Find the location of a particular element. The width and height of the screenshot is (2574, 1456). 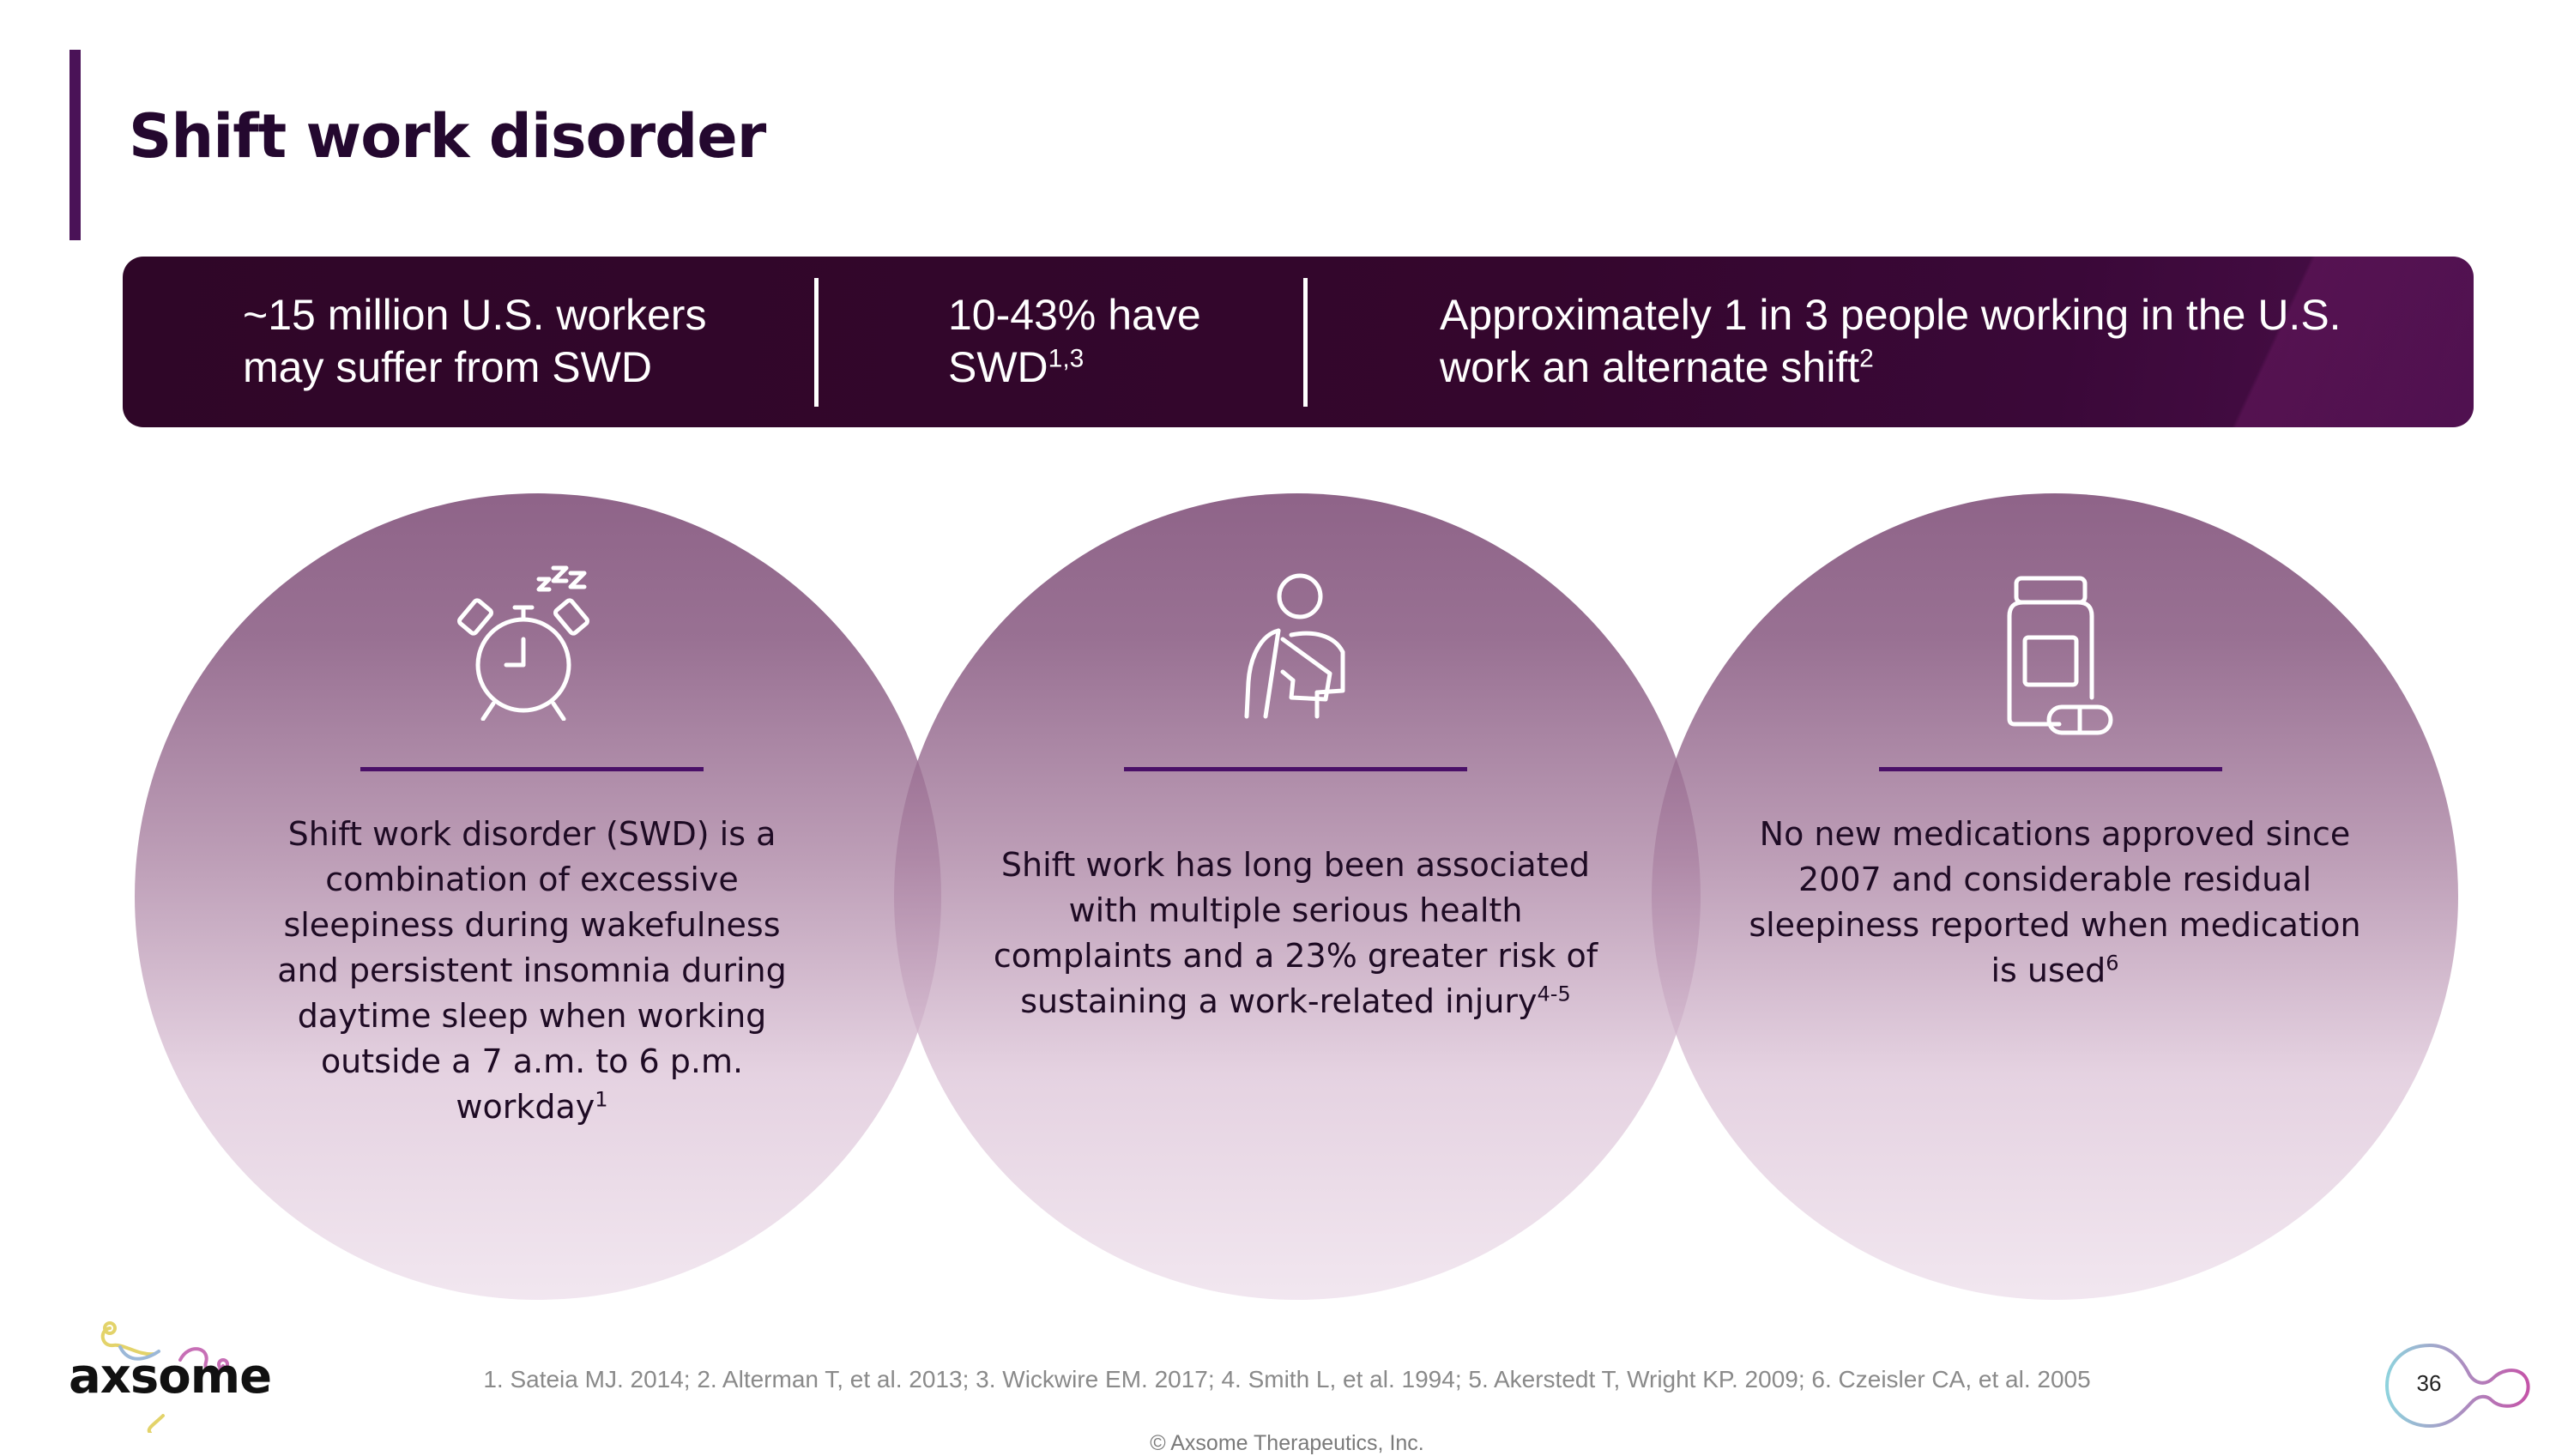

pill-bottle-icon is located at coordinates (2060, 655).